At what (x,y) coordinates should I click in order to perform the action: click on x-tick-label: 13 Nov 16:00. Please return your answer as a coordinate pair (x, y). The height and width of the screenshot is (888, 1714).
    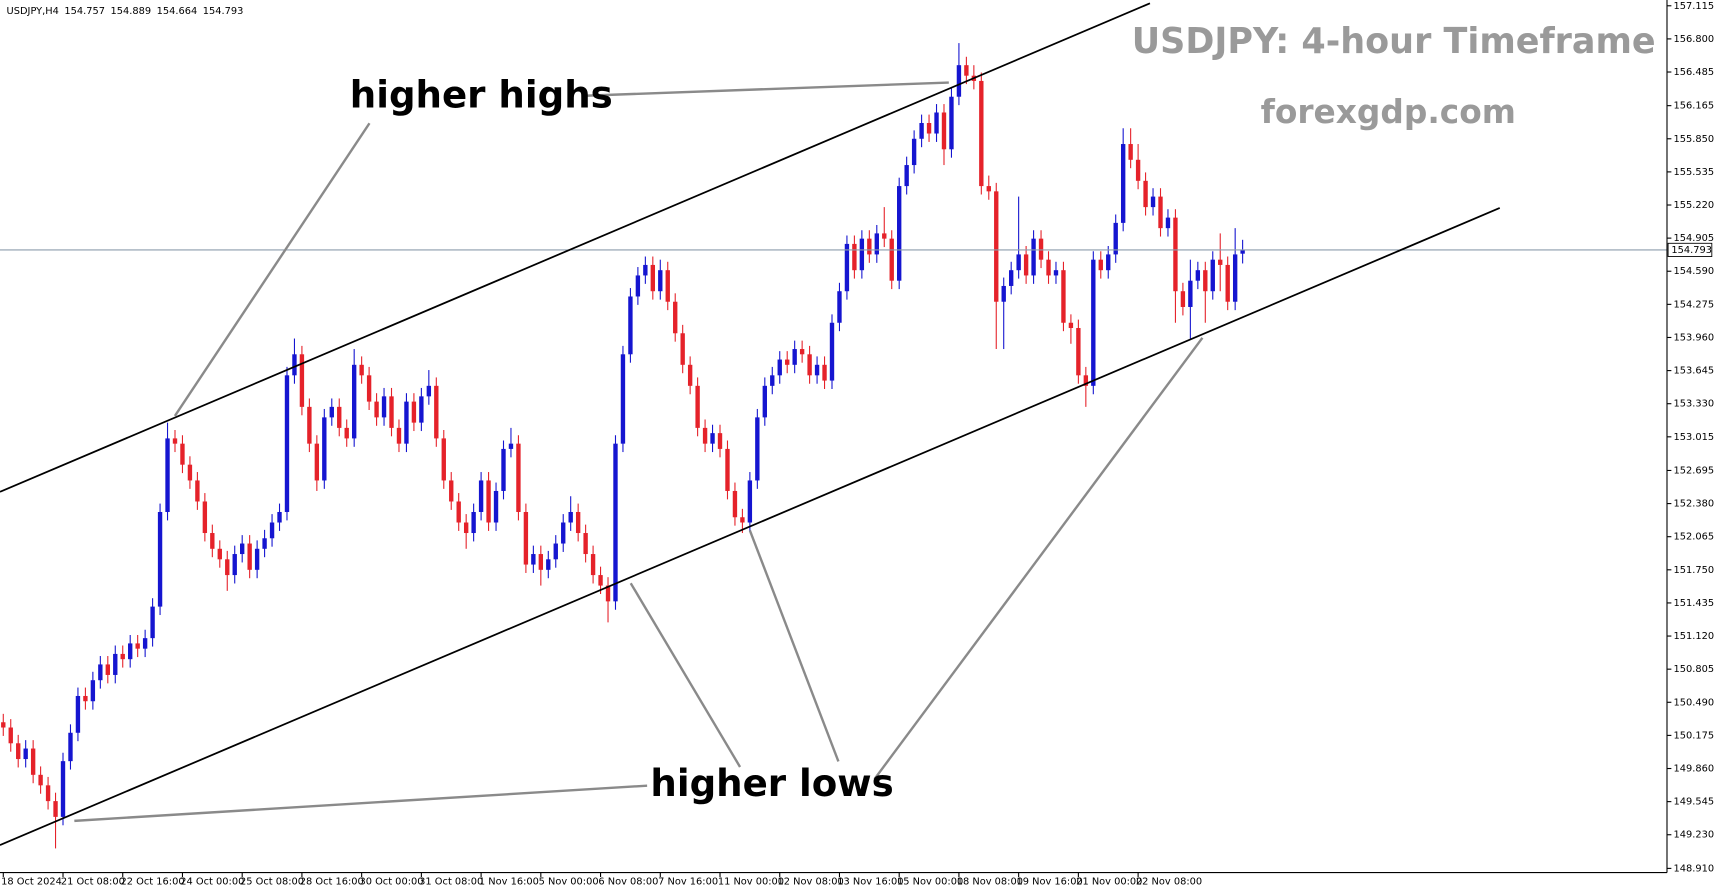
    Looking at the image, I should click on (870, 881).